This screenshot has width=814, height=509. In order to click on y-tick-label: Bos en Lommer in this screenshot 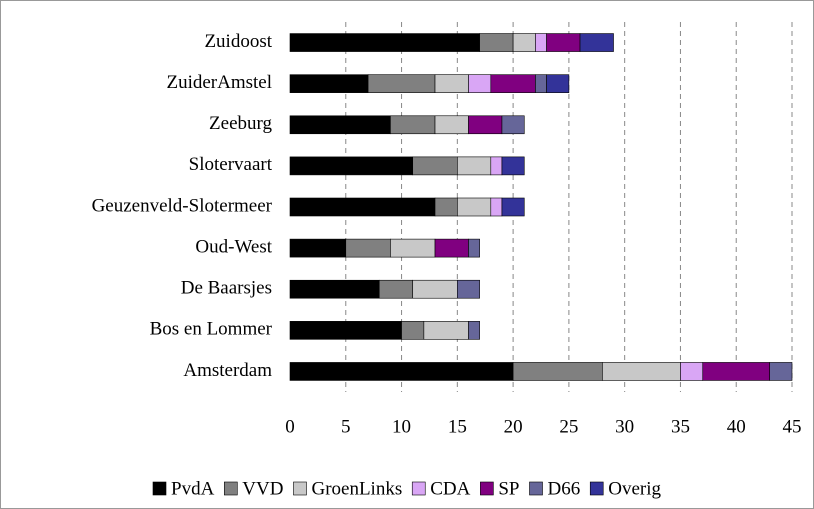, I will do `click(211, 329)`.